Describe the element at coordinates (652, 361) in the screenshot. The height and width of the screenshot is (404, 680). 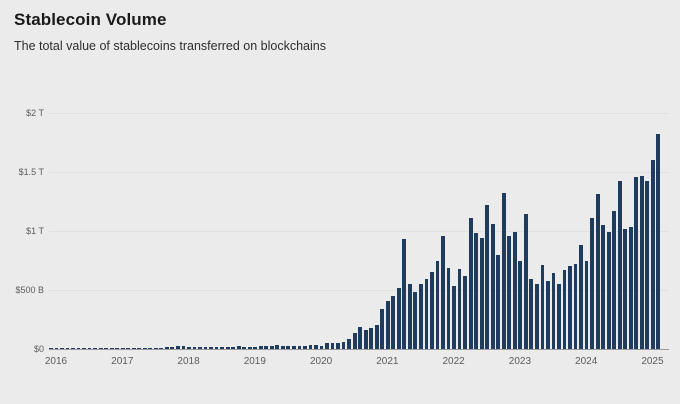
I see `x-tick-label: 2025` at that location.